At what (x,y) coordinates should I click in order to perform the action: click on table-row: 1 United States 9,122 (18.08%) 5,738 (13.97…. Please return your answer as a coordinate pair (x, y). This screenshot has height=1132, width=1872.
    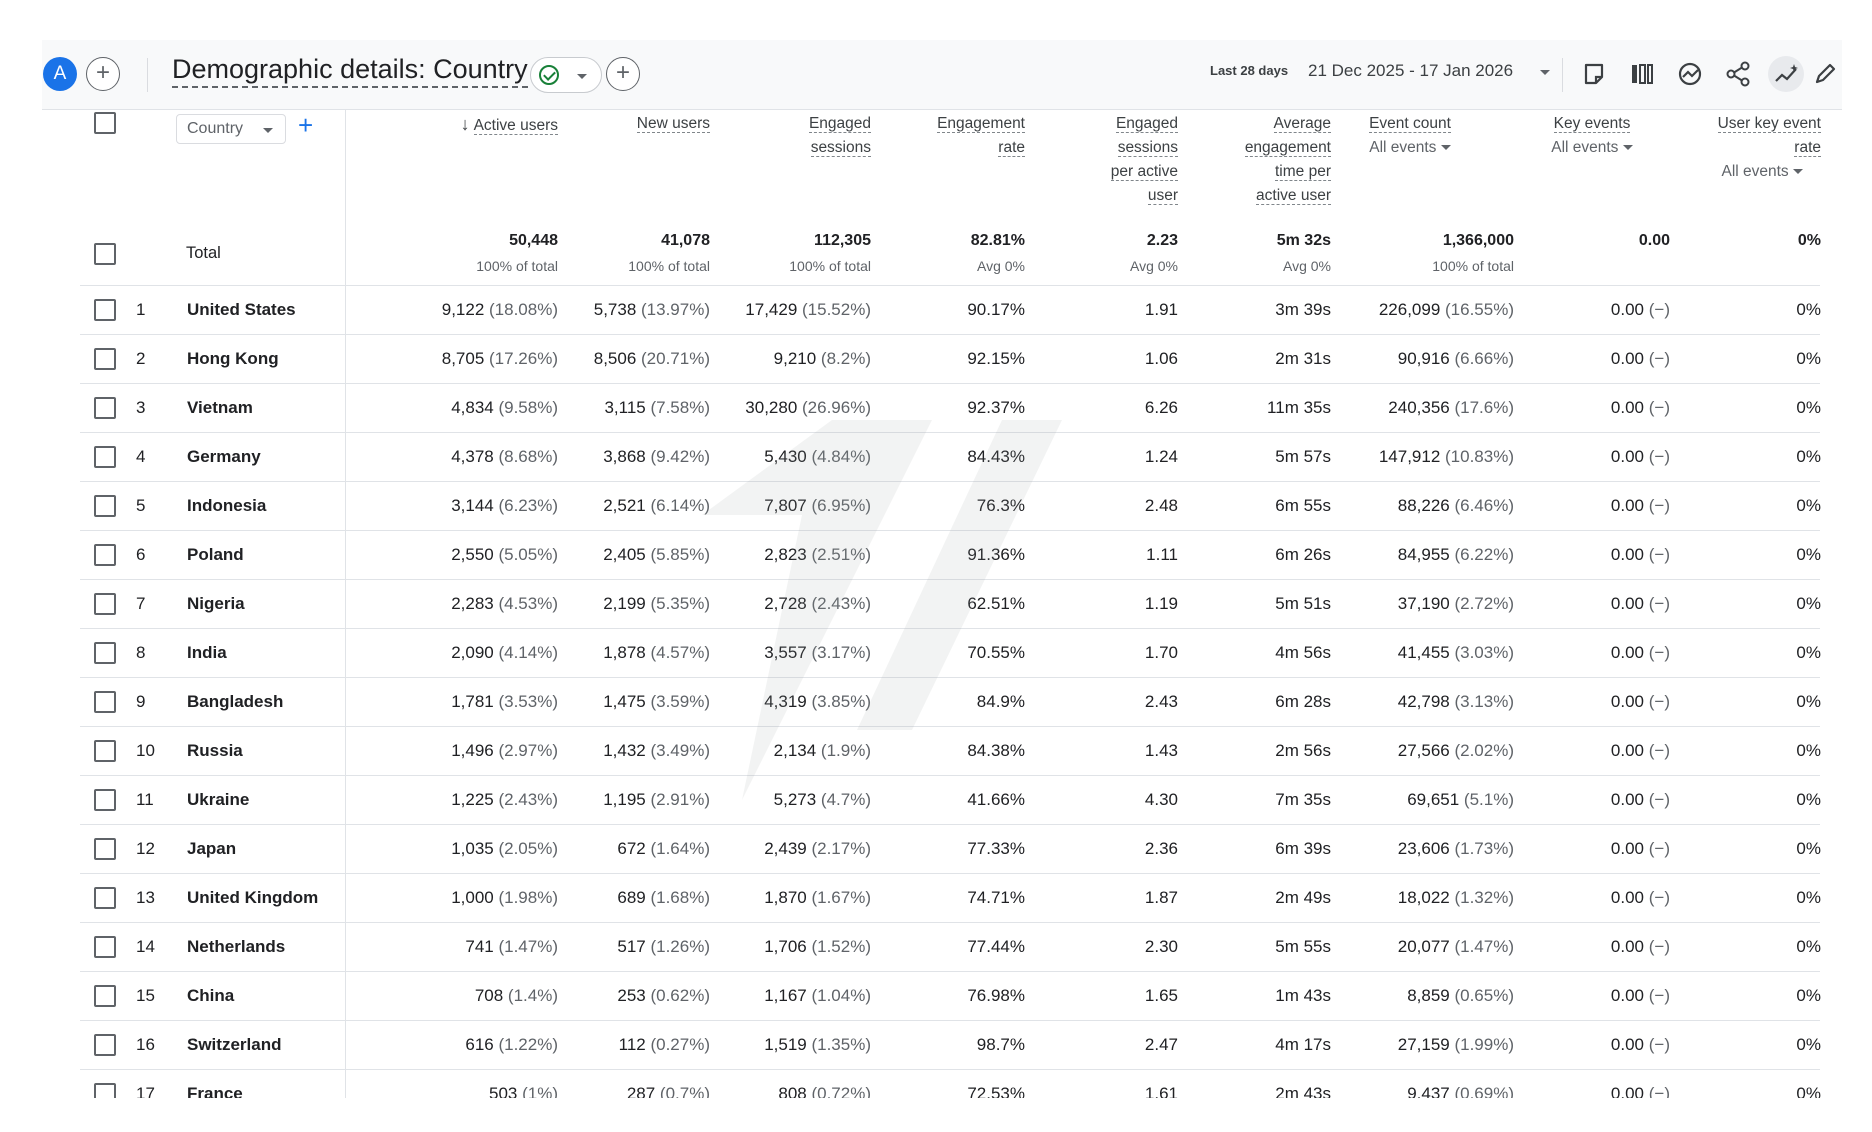
    Looking at the image, I should click on (950, 310).